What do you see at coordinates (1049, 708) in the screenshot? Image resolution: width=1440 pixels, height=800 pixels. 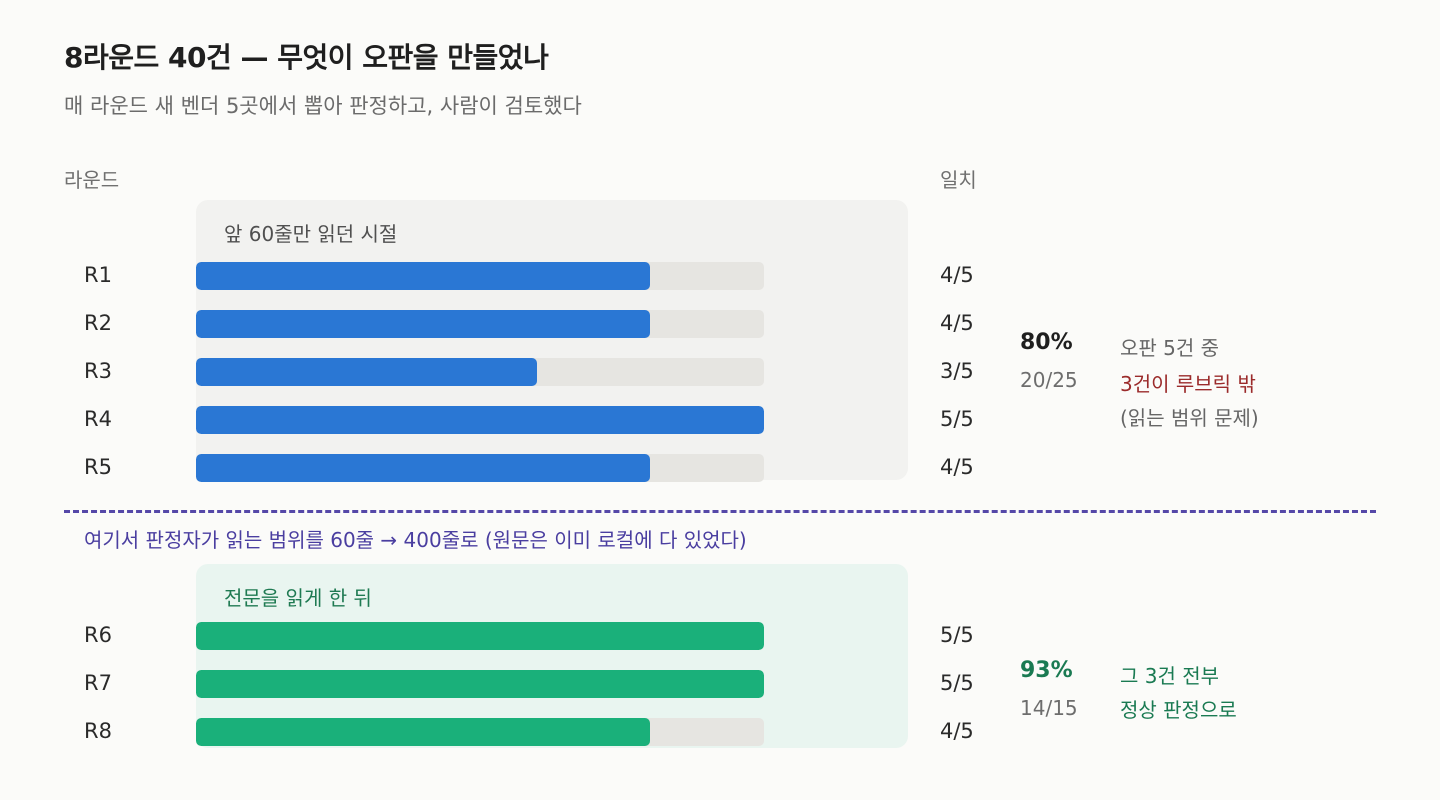 I see `after-fraction: 14/15` at bounding box center [1049, 708].